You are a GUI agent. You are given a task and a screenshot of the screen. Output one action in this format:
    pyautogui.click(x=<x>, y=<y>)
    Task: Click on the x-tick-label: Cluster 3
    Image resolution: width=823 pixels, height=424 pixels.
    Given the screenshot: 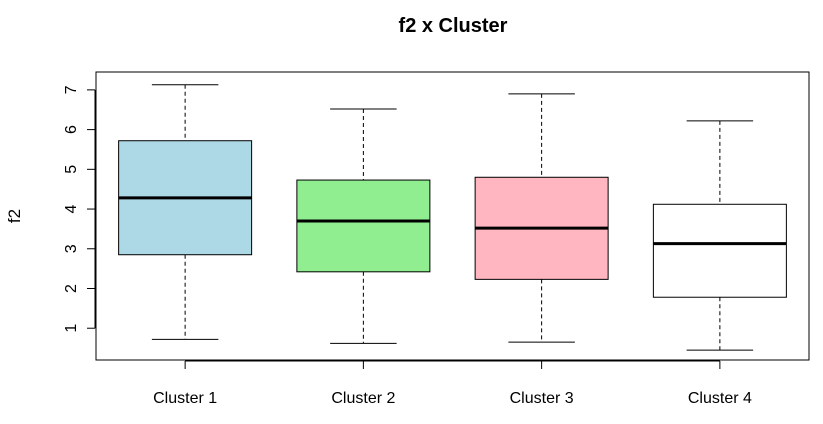 What is the action you would take?
    pyautogui.click(x=542, y=398)
    